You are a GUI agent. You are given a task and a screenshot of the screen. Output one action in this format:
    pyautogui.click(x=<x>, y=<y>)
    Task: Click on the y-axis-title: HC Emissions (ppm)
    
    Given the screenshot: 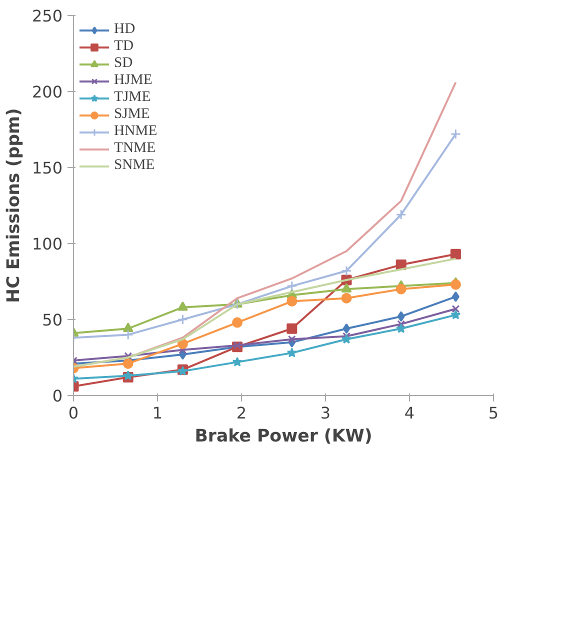 What is the action you would take?
    pyautogui.click(x=14, y=205)
    